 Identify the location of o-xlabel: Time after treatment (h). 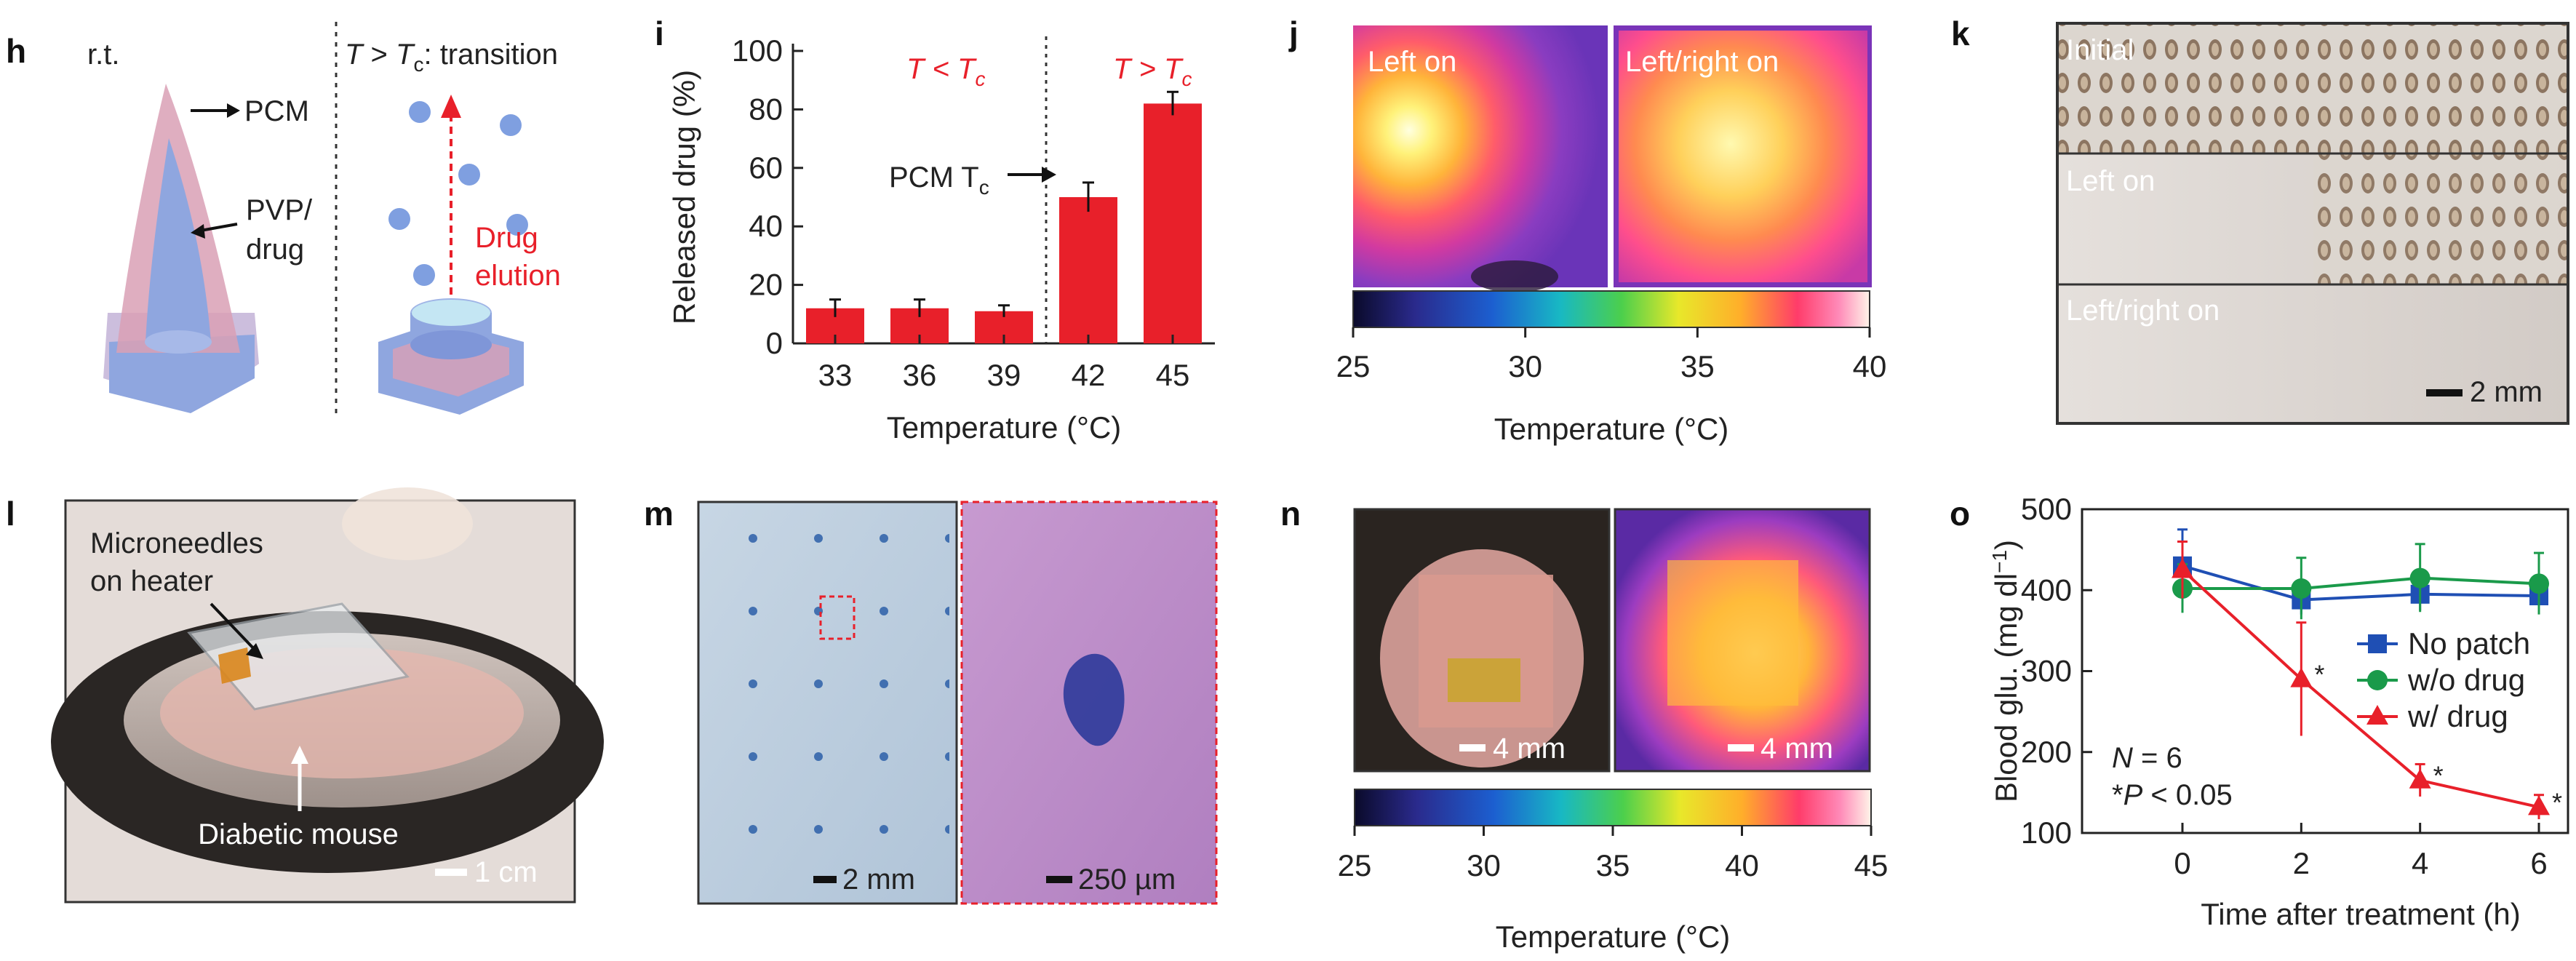
(2361, 914).